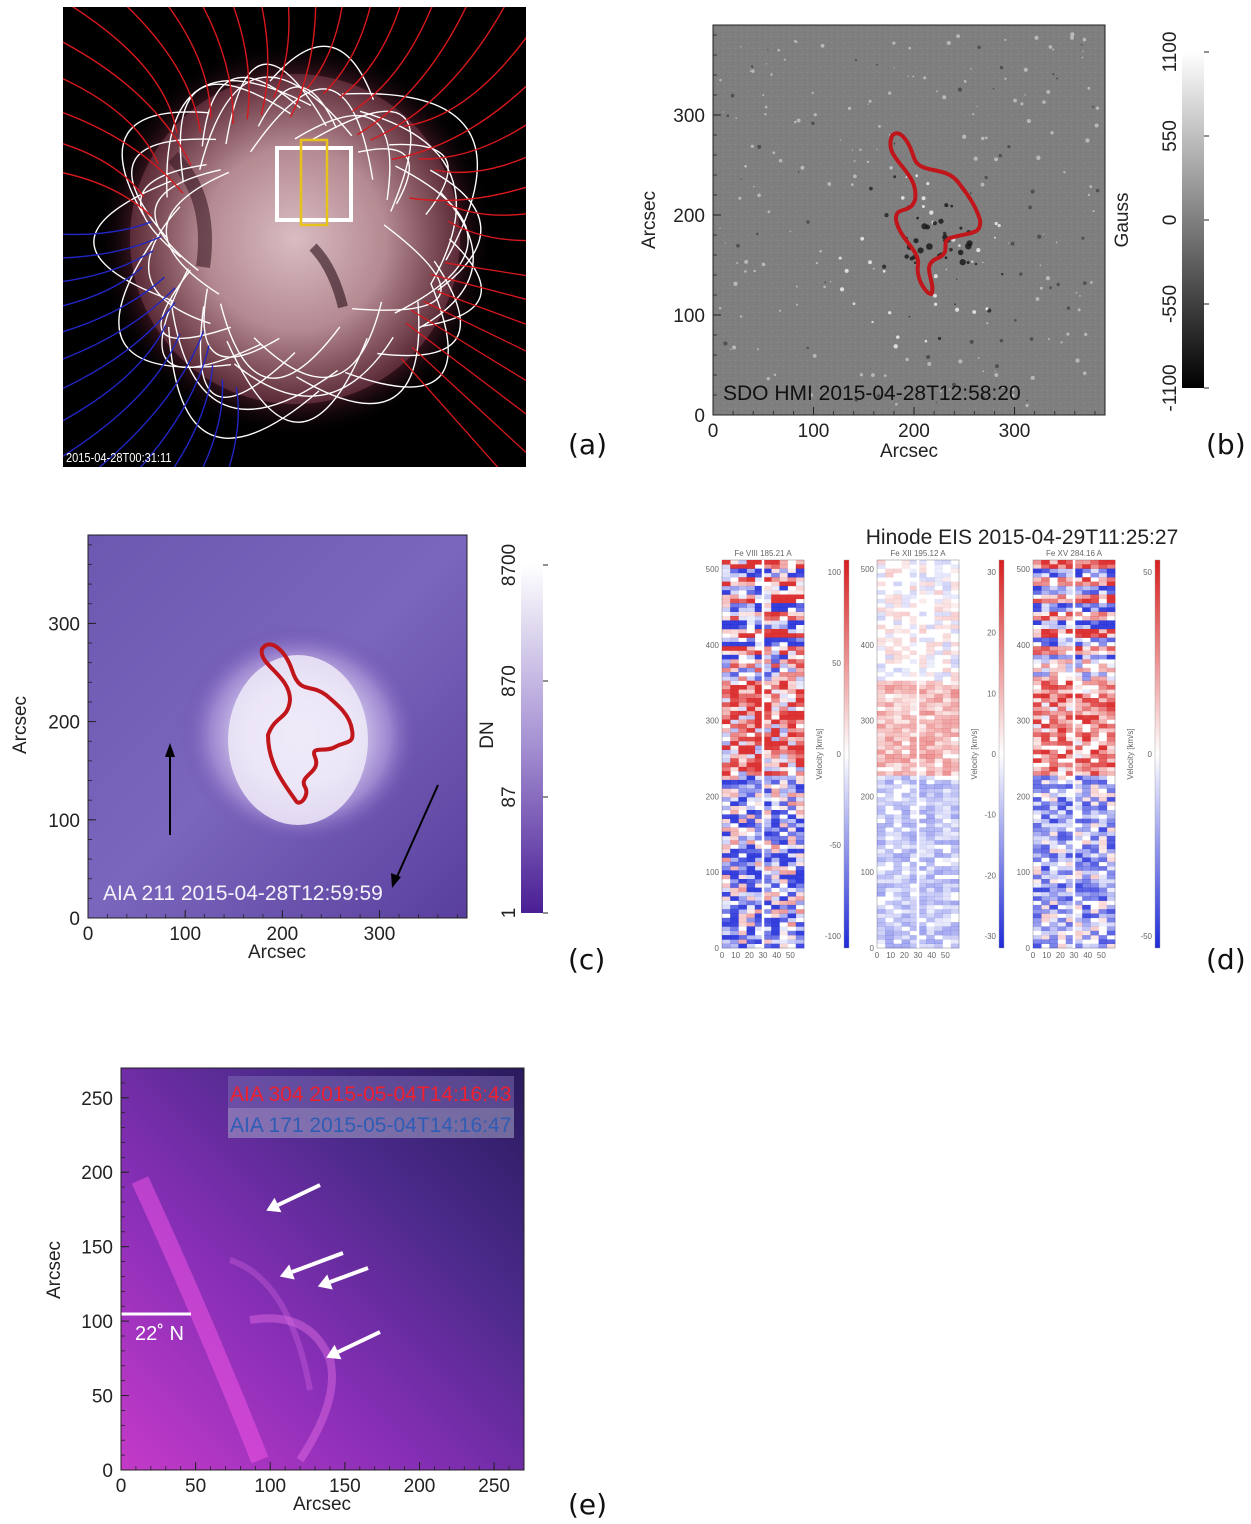 The width and height of the screenshot is (1251, 1524). I want to click on colorbar-tick-label: 870, so click(509, 681).